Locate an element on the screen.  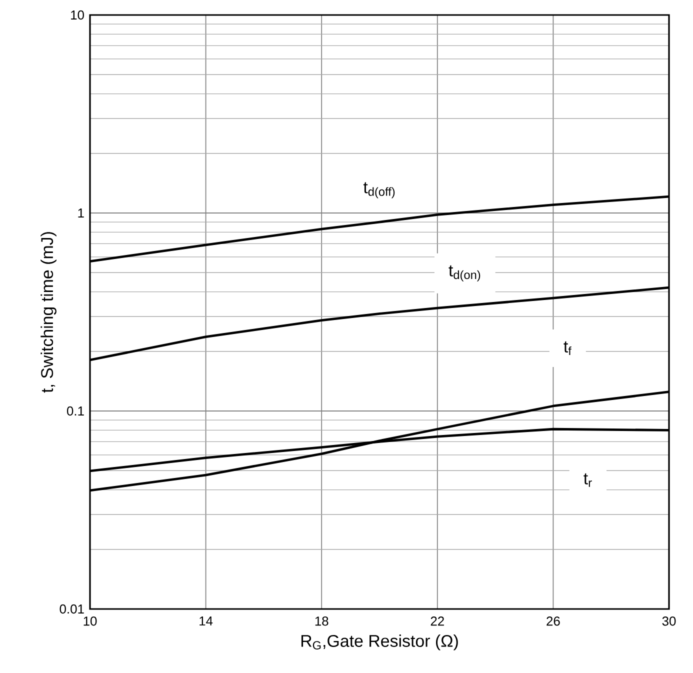
y-tick-label: 0.01 is located at coordinates (72, 609).